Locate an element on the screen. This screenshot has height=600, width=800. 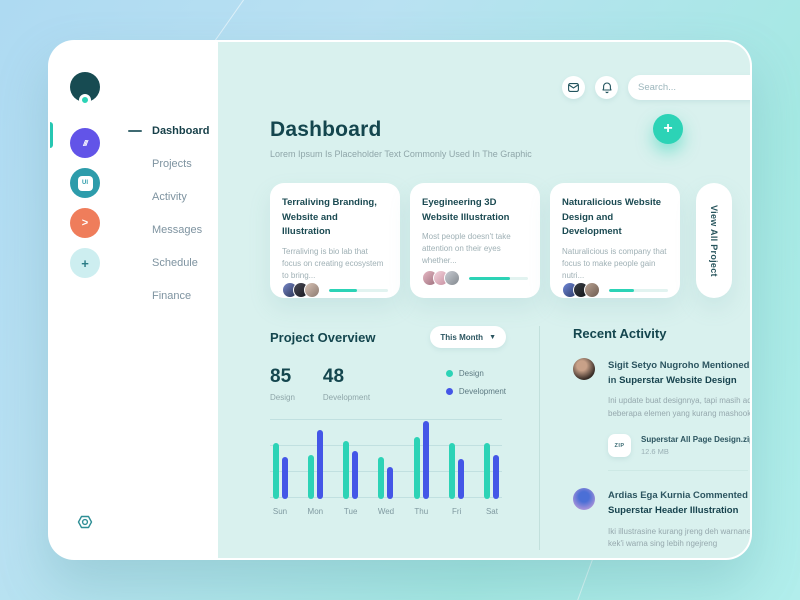
mail-icon is located at coordinates (573, 87).